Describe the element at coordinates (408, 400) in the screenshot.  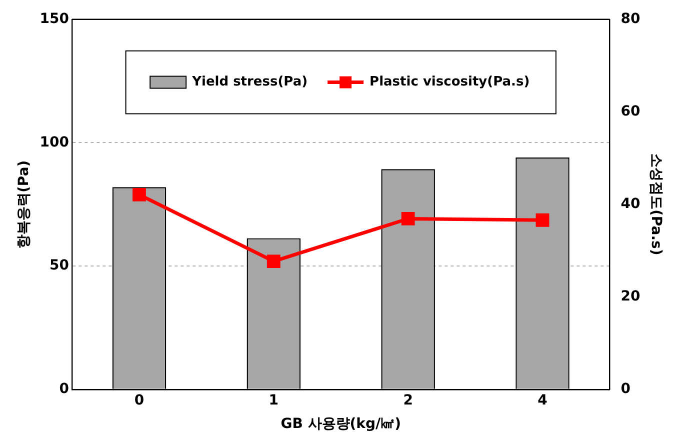
I see `x-tick-label: 2` at that location.